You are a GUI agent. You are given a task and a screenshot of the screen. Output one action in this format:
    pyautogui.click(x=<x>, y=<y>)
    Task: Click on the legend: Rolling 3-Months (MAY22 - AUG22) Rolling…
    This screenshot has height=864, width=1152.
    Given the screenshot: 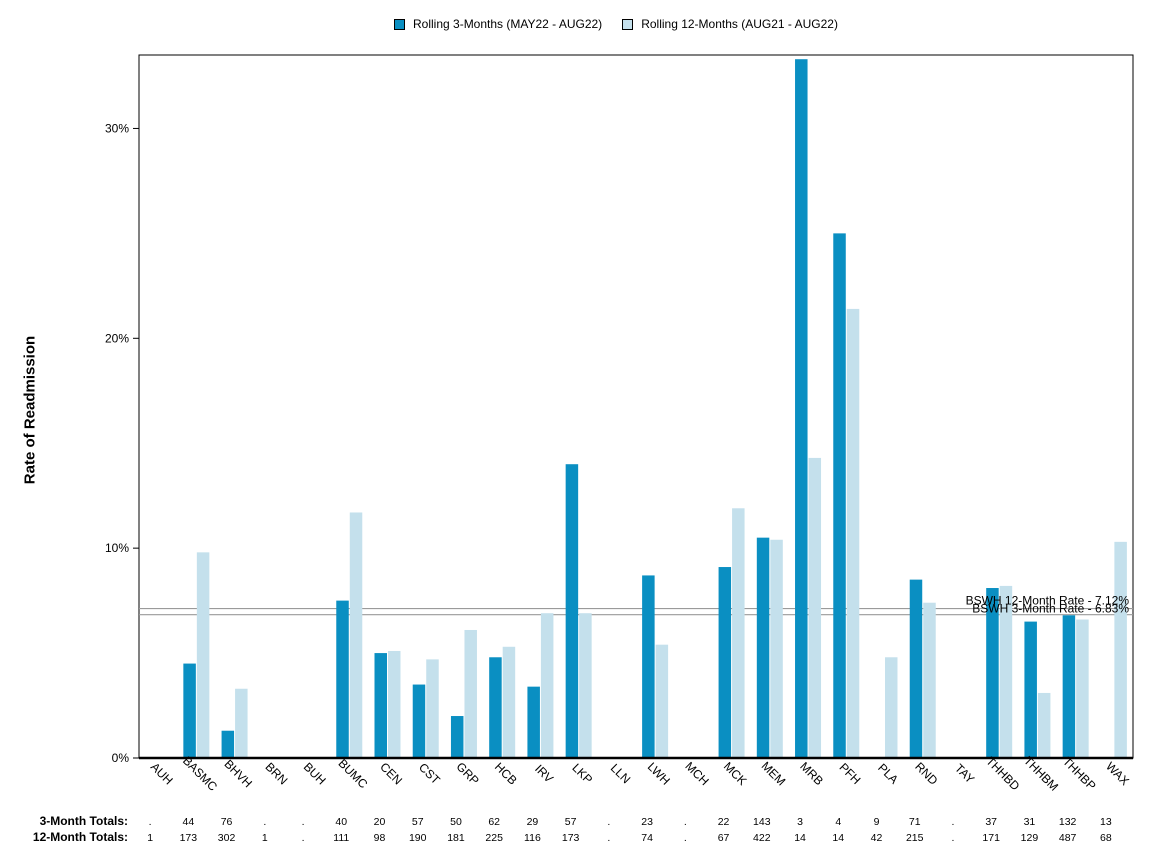 What is the action you would take?
    pyautogui.click(x=626, y=24)
    